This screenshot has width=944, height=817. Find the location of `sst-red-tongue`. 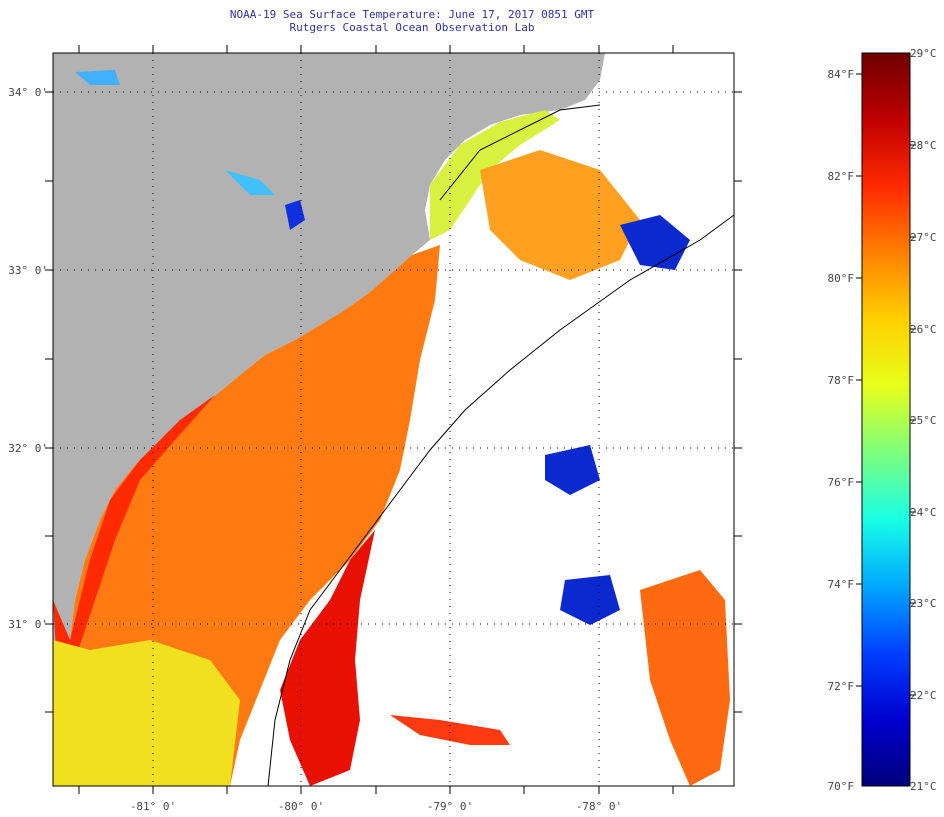

sst-red-tongue is located at coordinates (450, 730).